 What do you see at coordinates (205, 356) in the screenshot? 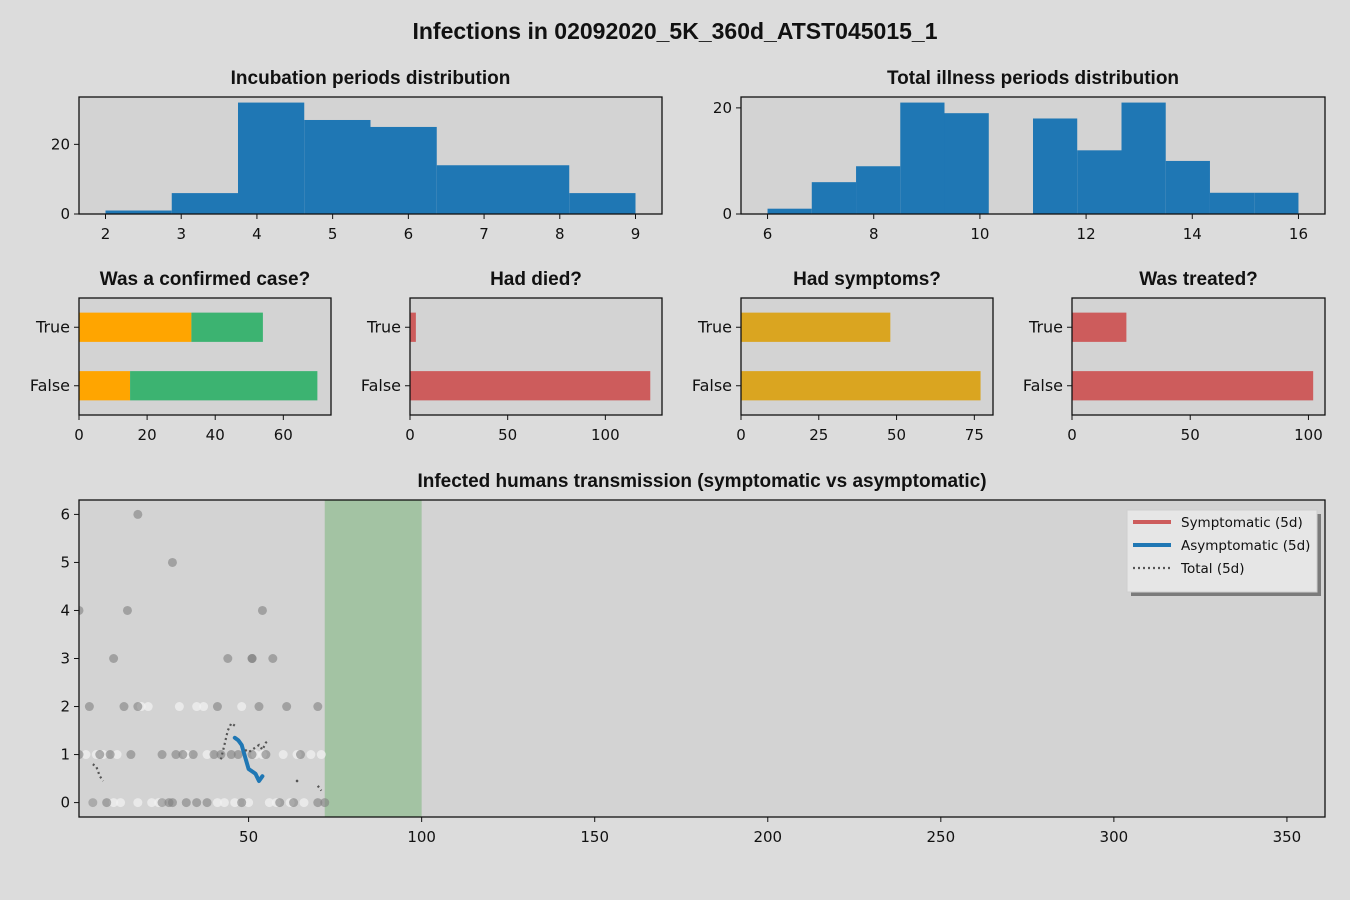
I see `confirmed-axes-frame` at bounding box center [205, 356].